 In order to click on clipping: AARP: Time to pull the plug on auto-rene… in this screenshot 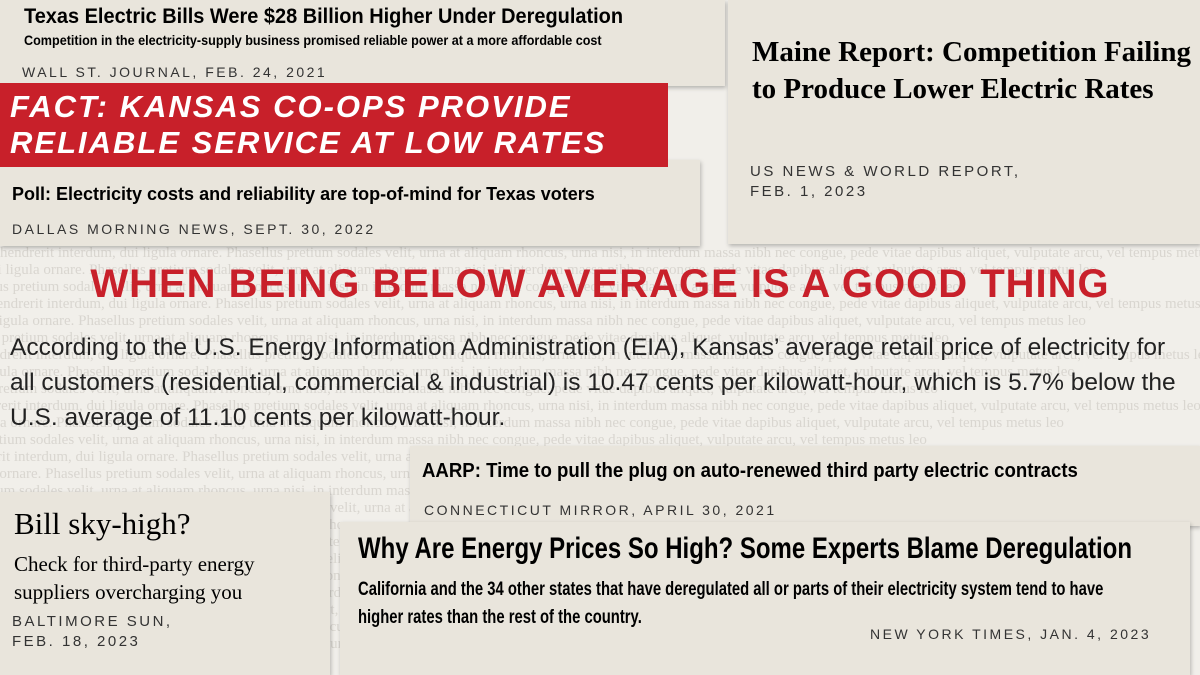, I will do `click(805, 486)`.